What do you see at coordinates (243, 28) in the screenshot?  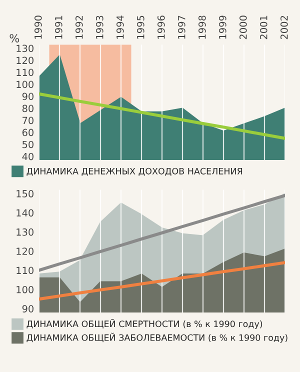 I see `x-tick-label: 2000` at bounding box center [243, 28].